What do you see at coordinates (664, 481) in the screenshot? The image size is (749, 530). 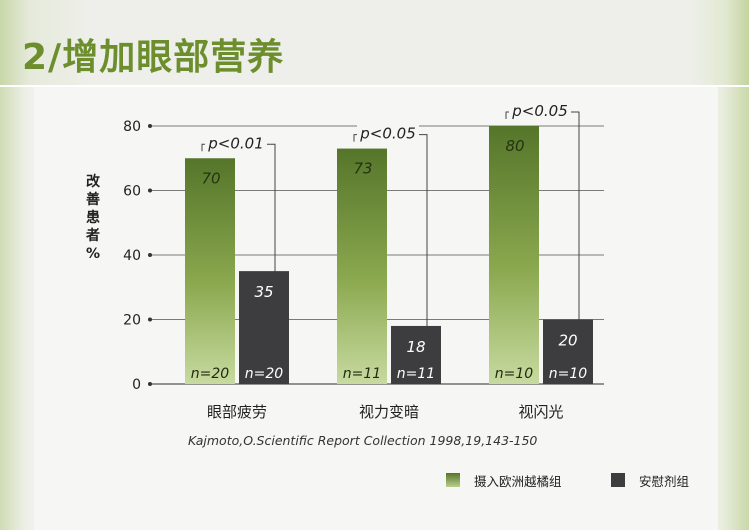 I see `legend-label-placebo: 安慰剂组` at bounding box center [664, 481].